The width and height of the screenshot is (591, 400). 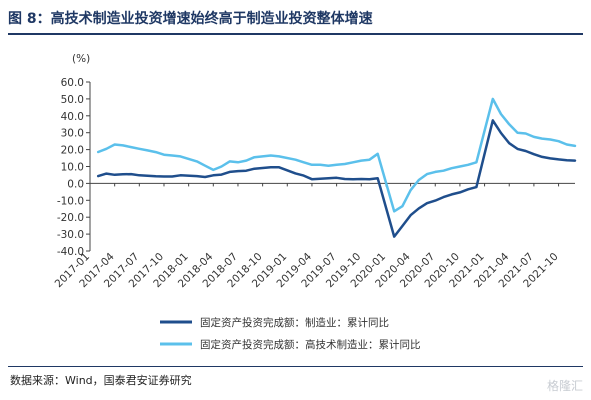 What do you see at coordinates (101, 380) in the screenshot?
I see `source-note: 数据来源：Wind，国泰君安证券研究` at bounding box center [101, 380].